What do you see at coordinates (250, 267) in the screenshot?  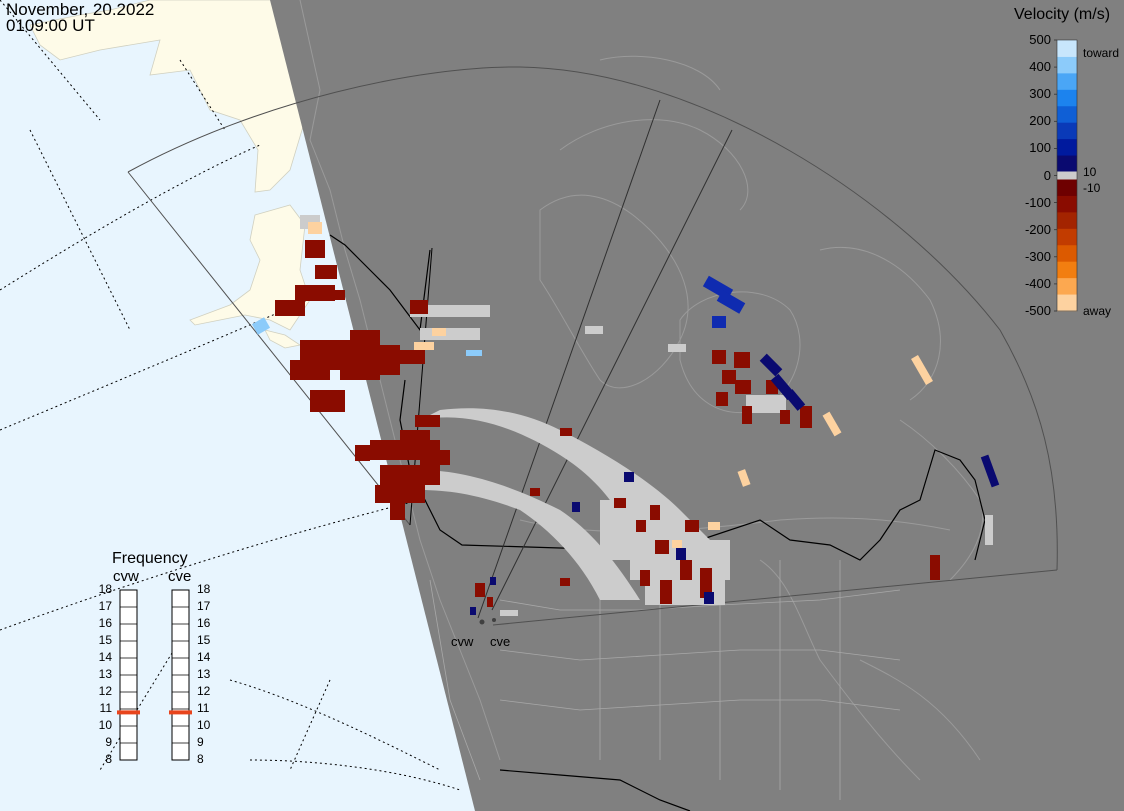 I see `alaska-peninsula` at bounding box center [250, 267].